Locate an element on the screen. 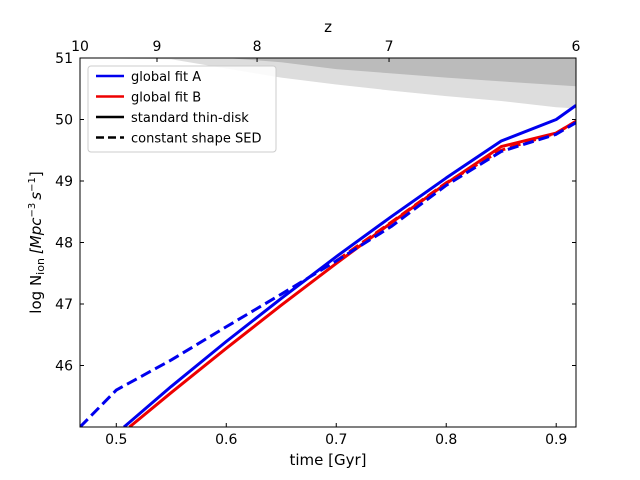 The image size is (640, 480). x-tick-label: 0.6 is located at coordinates (226, 440).